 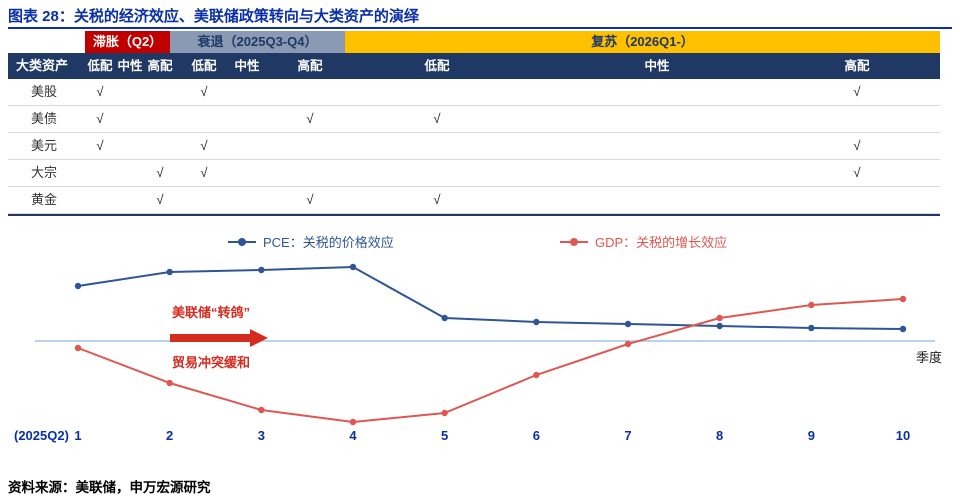 I want to click on x-tick-label: 3, so click(x=261, y=435).